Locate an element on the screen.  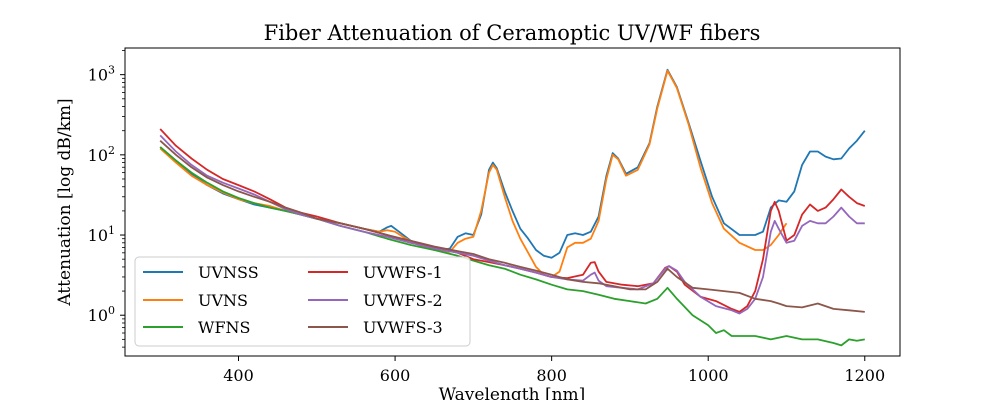
y-tick-label: 10¹ is located at coordinates (101, 234).